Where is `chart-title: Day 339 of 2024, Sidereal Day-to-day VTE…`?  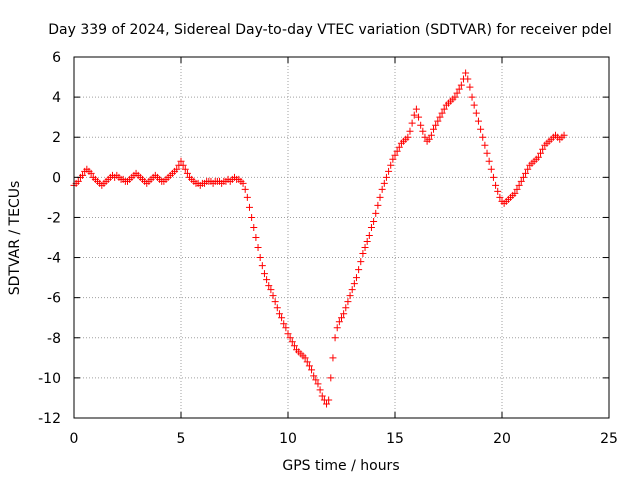 chart-title: Day 339 of 2024, Sidereal Day-to-day VTE… is located at coordinates (330, 30).